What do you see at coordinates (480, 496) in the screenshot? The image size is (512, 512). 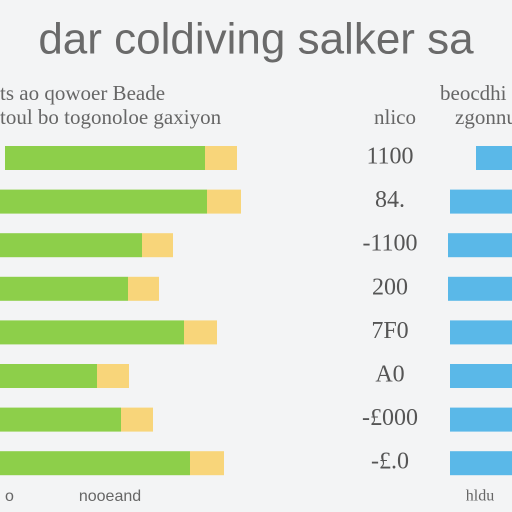 I see `footer-label: hldu` at bounding box center [480, 496].